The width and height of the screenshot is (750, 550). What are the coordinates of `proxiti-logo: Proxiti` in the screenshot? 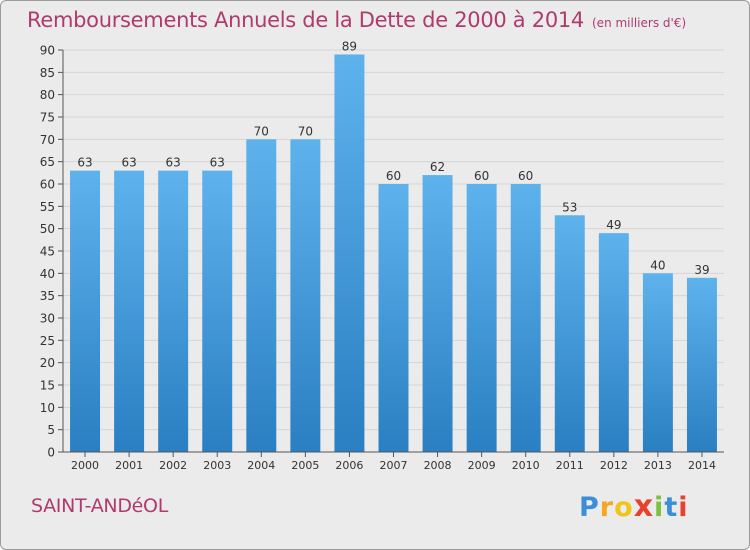 It's located at (634, 506).